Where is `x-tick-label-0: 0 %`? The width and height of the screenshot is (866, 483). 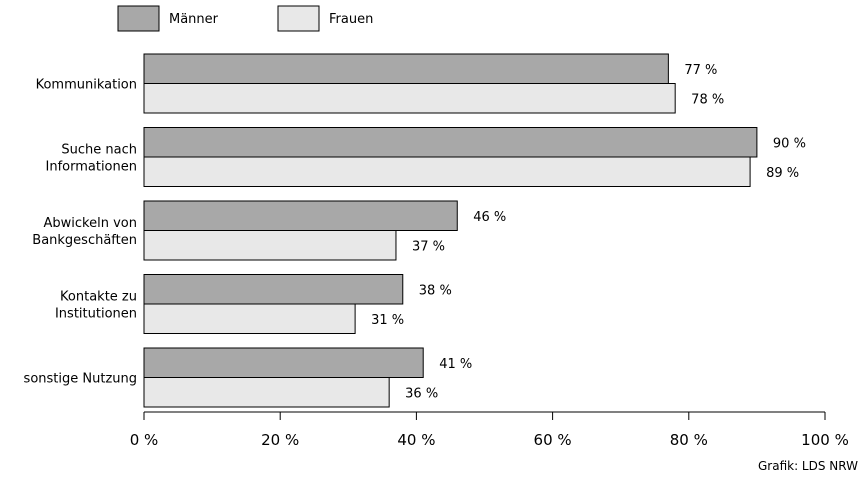
x-tick-label-0: 0 % is located at coordinates (144, 440).